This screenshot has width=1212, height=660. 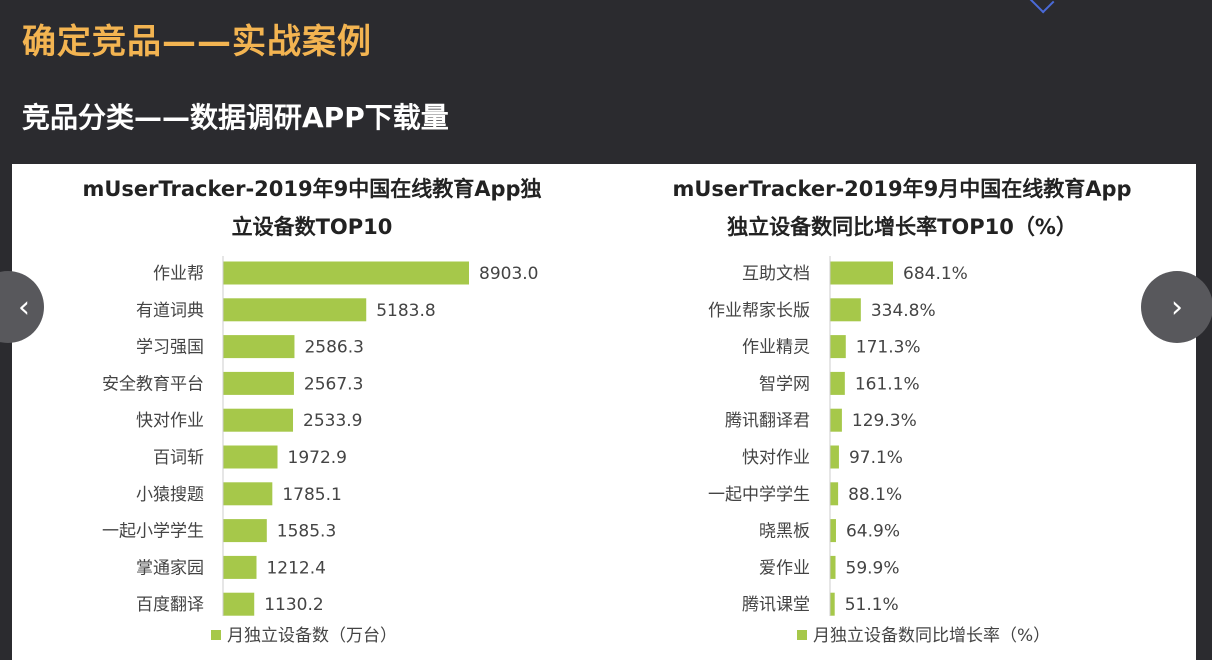 I want to click on left-category-label: 安全教育平台, so click(x=153, y=384).